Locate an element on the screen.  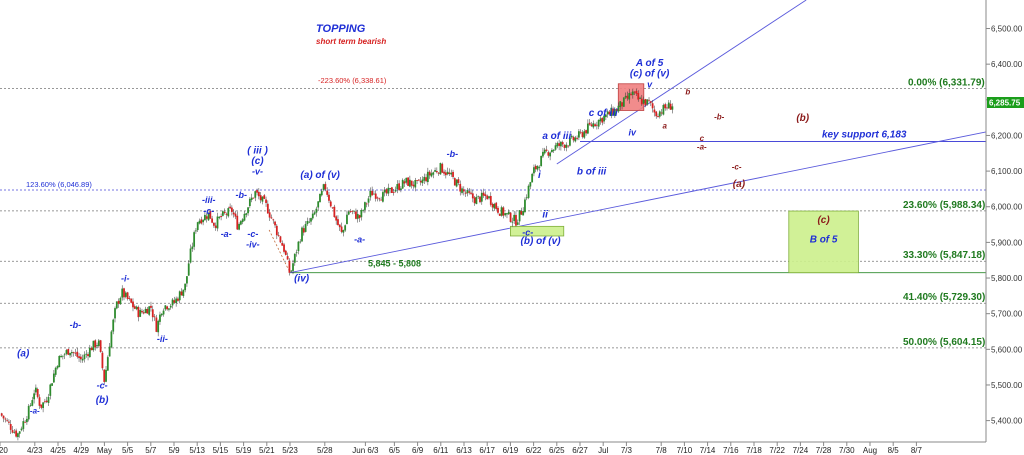
y-tick-label: 6,100.00 is located at coordinates (1007, 171).